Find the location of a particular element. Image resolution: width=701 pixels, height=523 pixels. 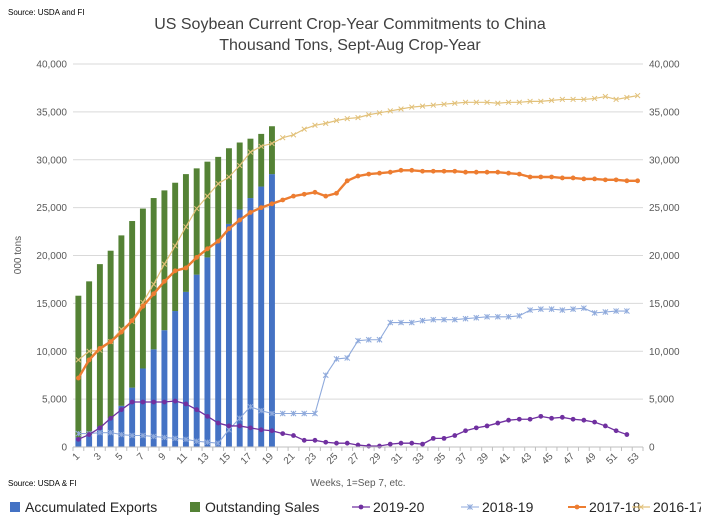

y-tick-label: 0 is located at coordinates (64, 448).